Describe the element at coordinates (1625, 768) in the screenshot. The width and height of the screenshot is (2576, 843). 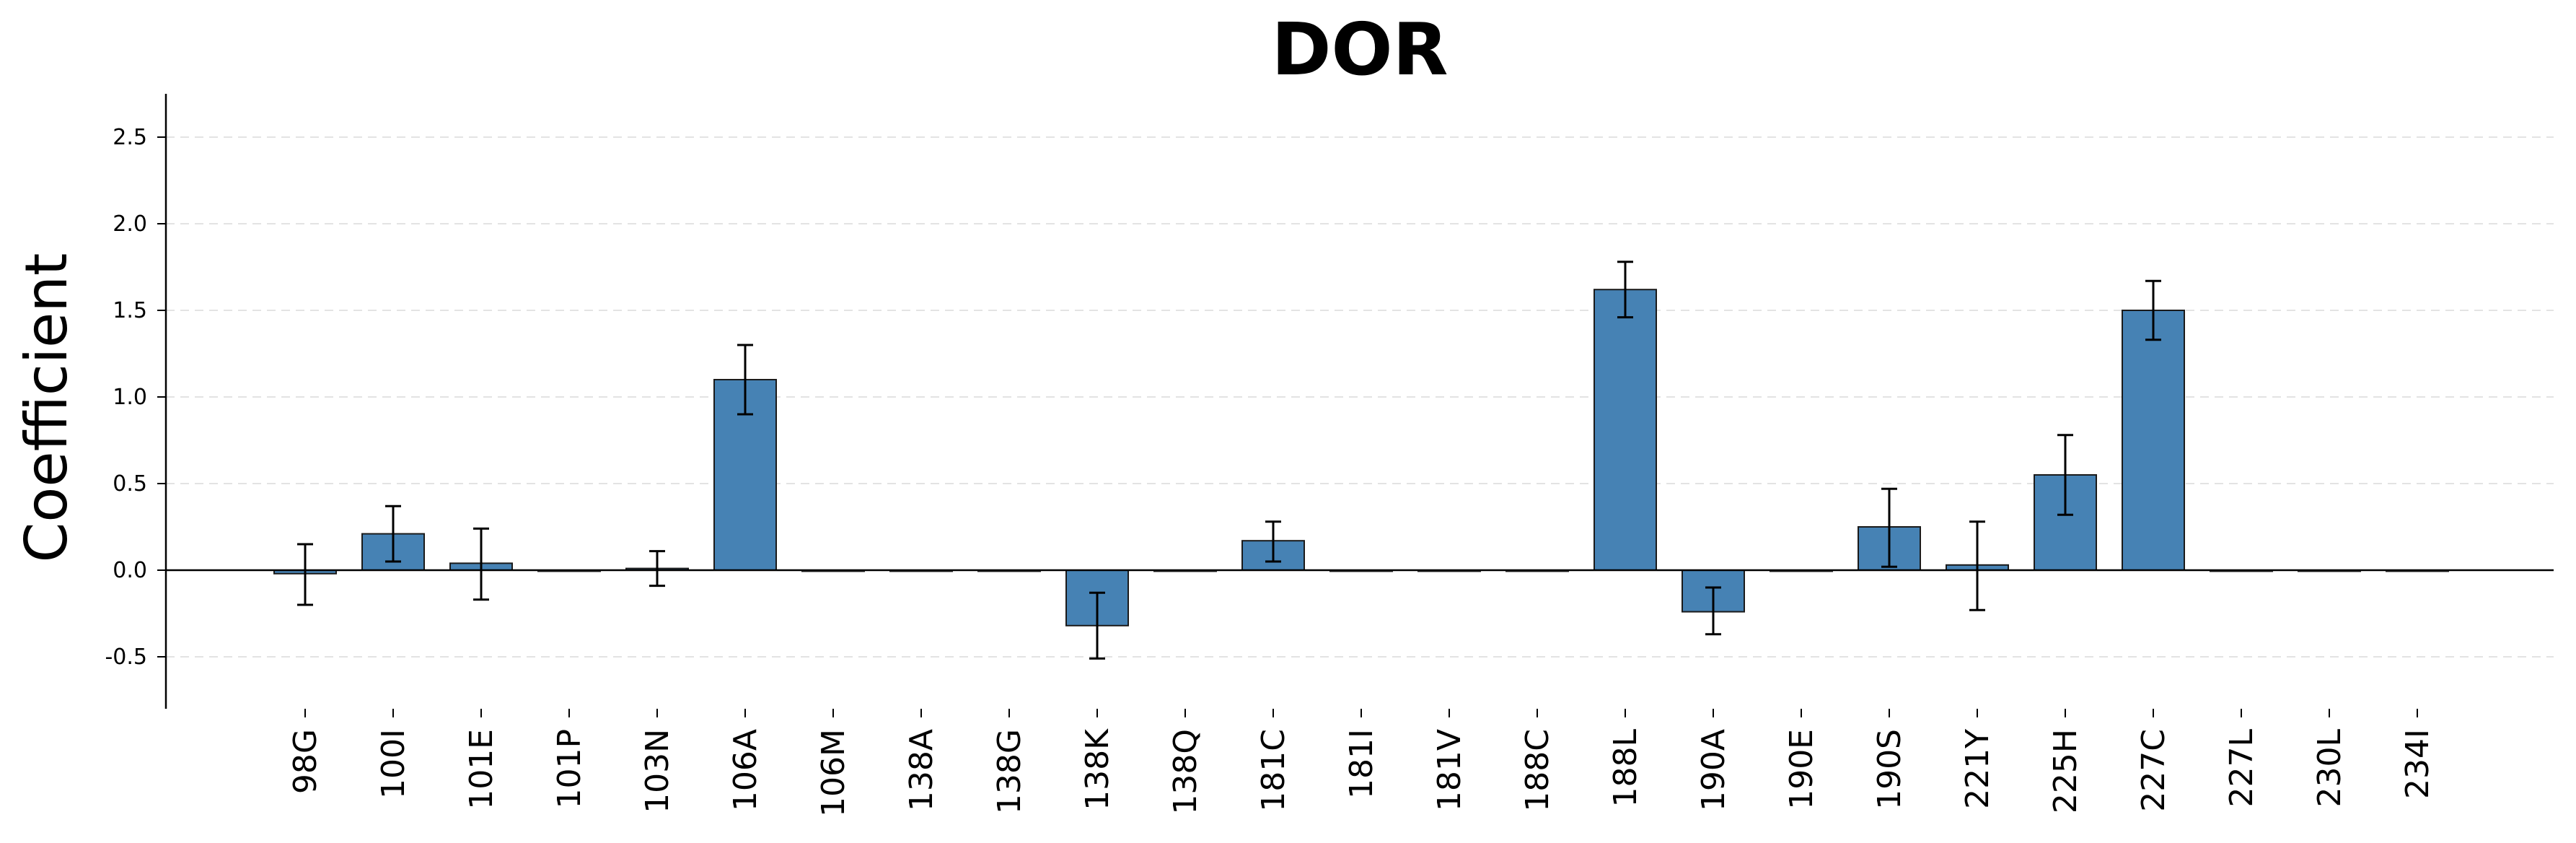
I see `x-tick-label: 188L` at that location.